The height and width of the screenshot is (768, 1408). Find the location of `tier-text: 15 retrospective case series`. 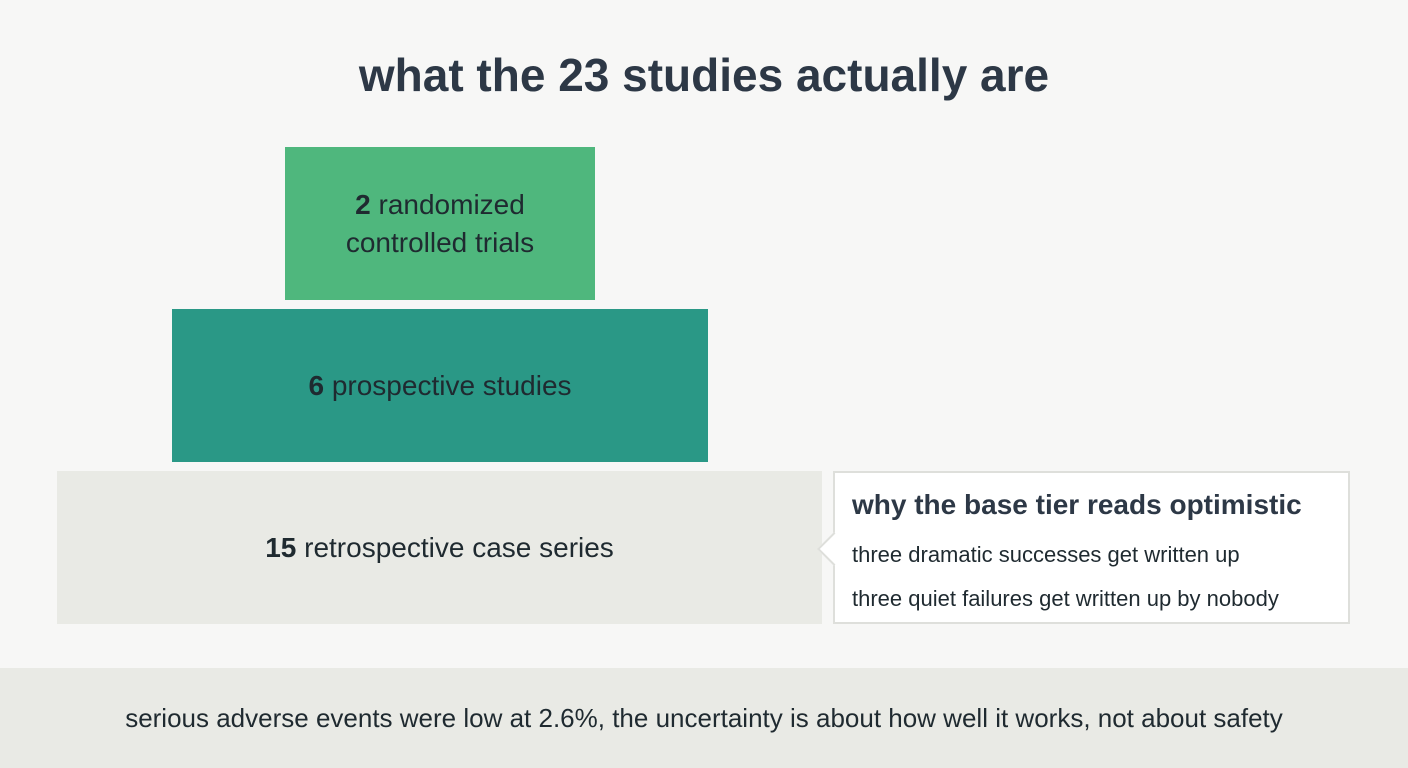

tier-text: 15 retrospective case series is located at coordinates (439, 548).